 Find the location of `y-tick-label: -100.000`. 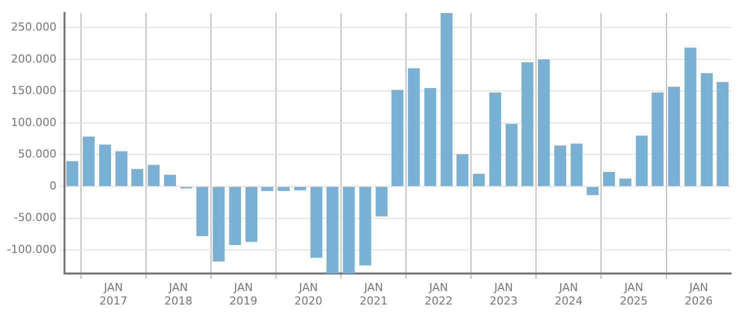

y-tick-label: -100.000 is located at coordinates (31, 249).